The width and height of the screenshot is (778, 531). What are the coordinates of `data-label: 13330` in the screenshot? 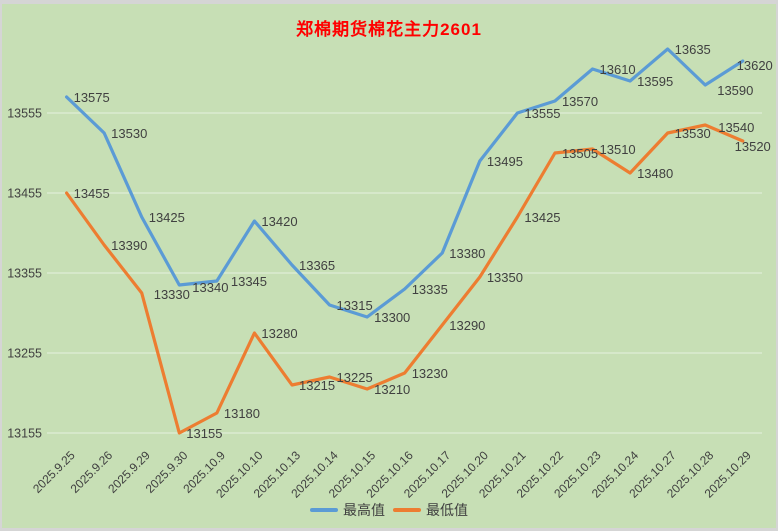 It's located at (172, 294).